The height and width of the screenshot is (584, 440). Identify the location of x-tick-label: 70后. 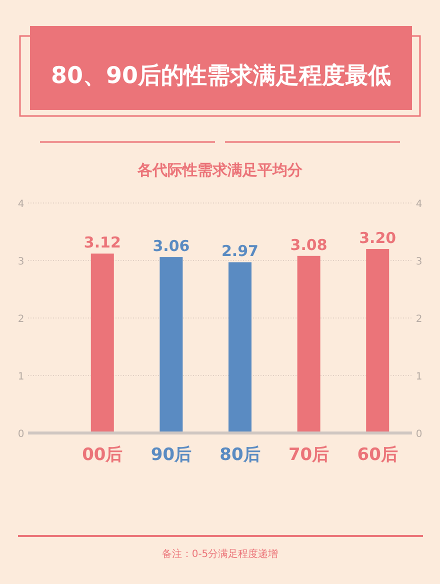
(309, 455).